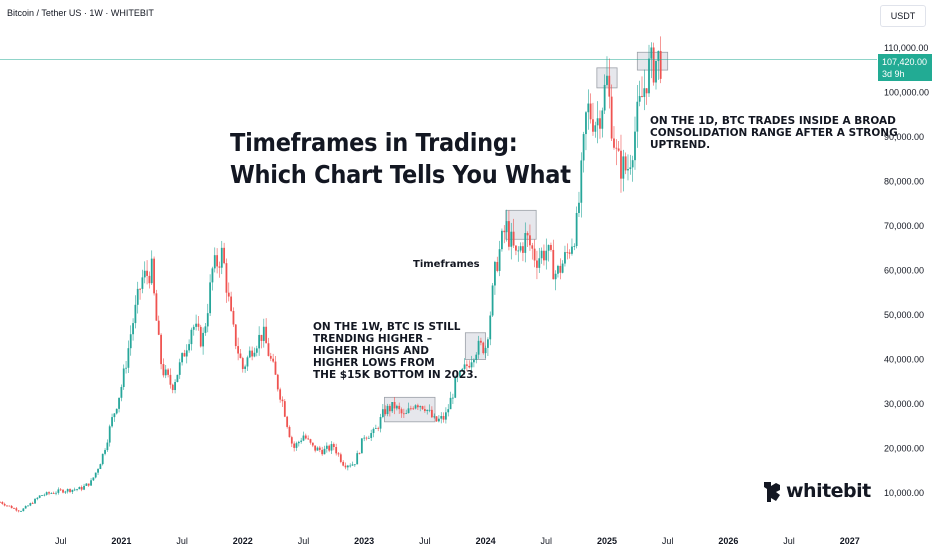 This screenshot has height=550, width=932. What do you see at coordinates (904, 137) in the screenshot?
I see `y-tick-label: 90,000.00` at bounding box center [904, 137].